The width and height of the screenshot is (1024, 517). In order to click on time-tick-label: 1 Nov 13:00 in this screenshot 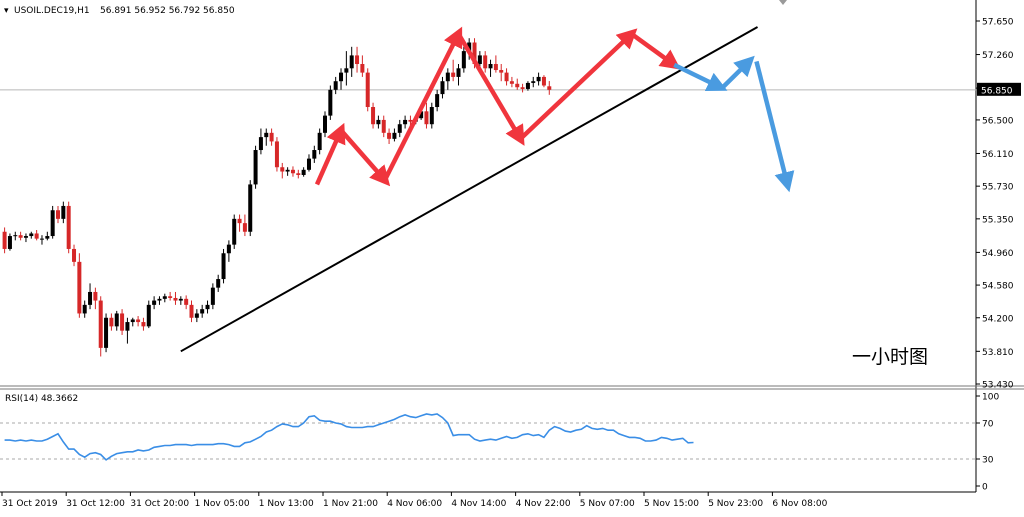, I will do `click(286, 504)`.